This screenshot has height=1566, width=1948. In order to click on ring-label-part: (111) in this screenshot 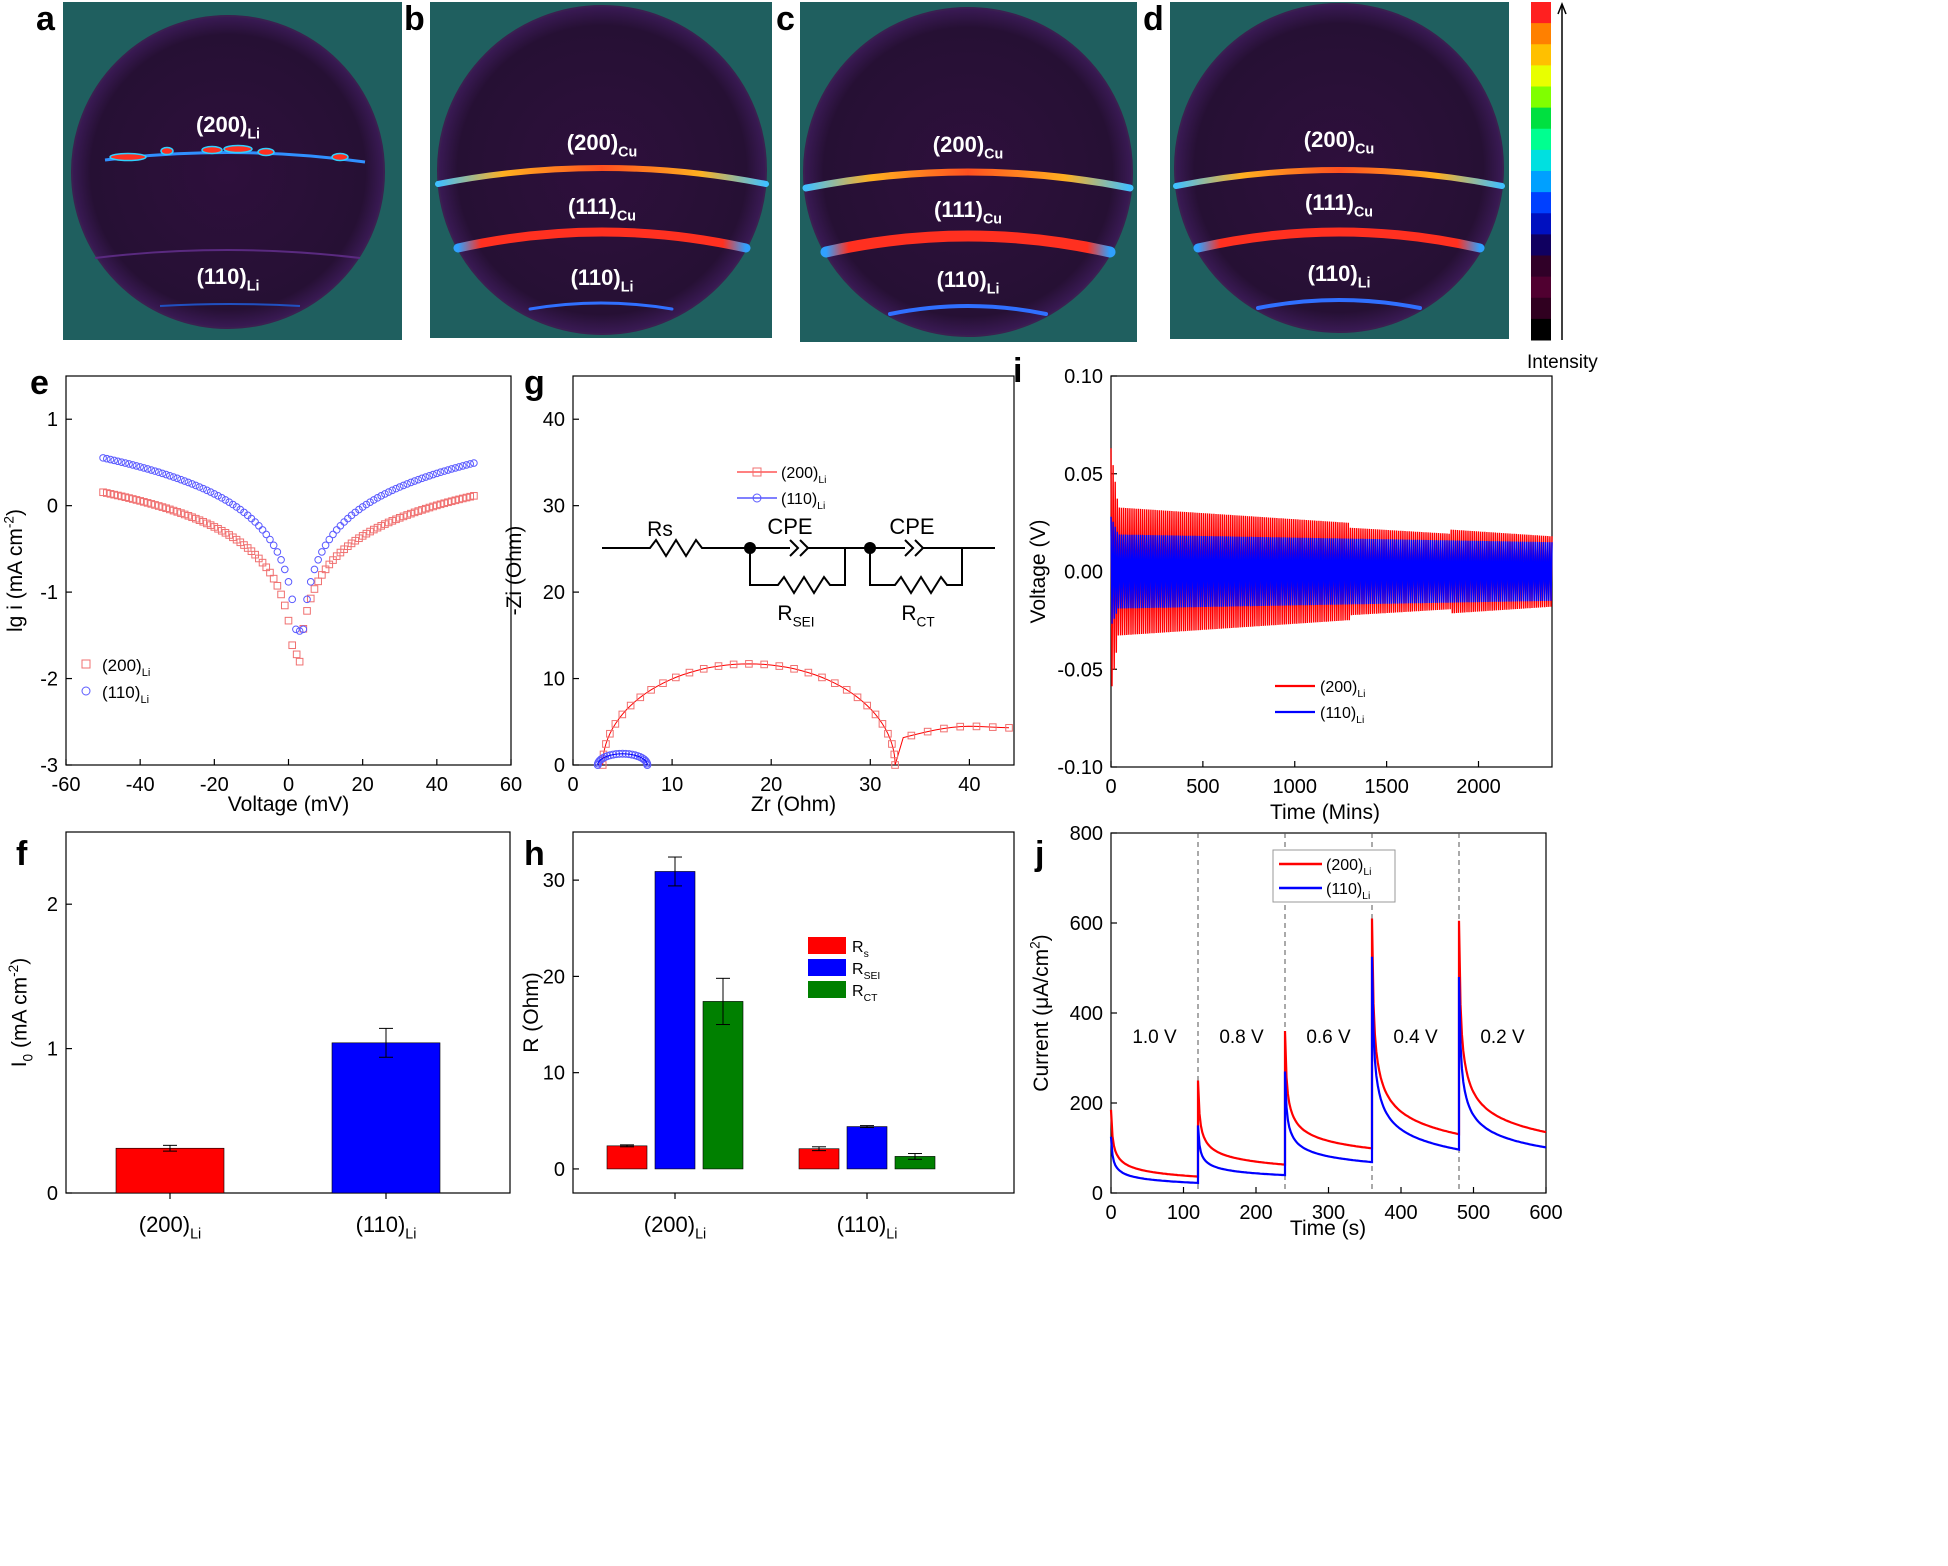, I will do `click(1329, 202)`.